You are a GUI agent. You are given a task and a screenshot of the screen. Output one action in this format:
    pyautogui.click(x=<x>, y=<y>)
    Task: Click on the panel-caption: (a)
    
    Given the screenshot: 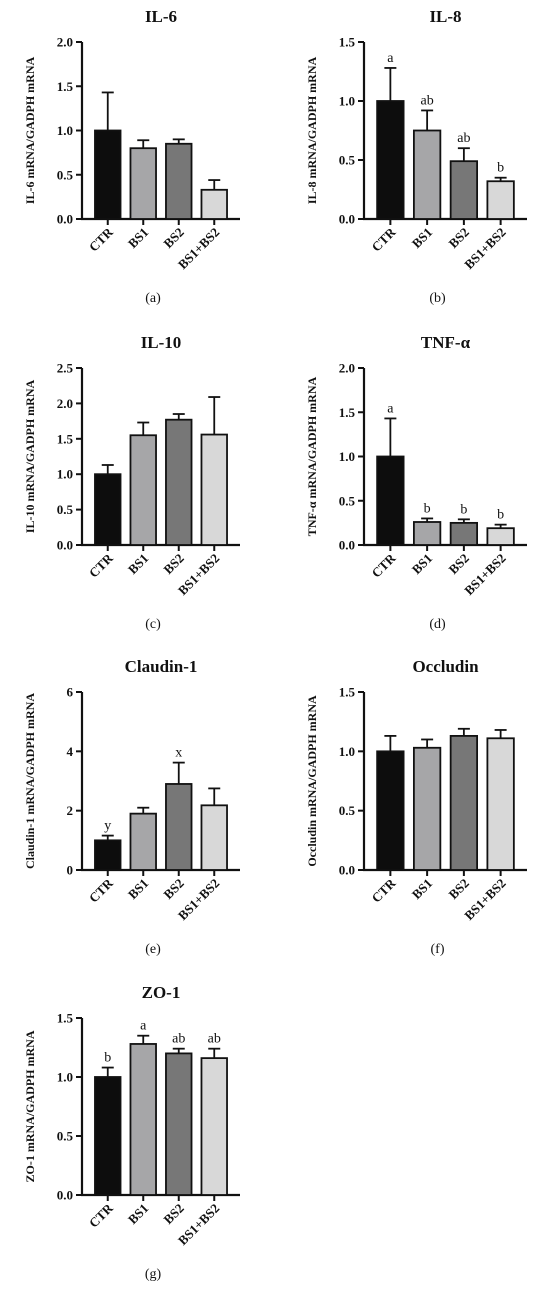 What is the action you would take?
    pyautogui.click(x=153, y=298)
    